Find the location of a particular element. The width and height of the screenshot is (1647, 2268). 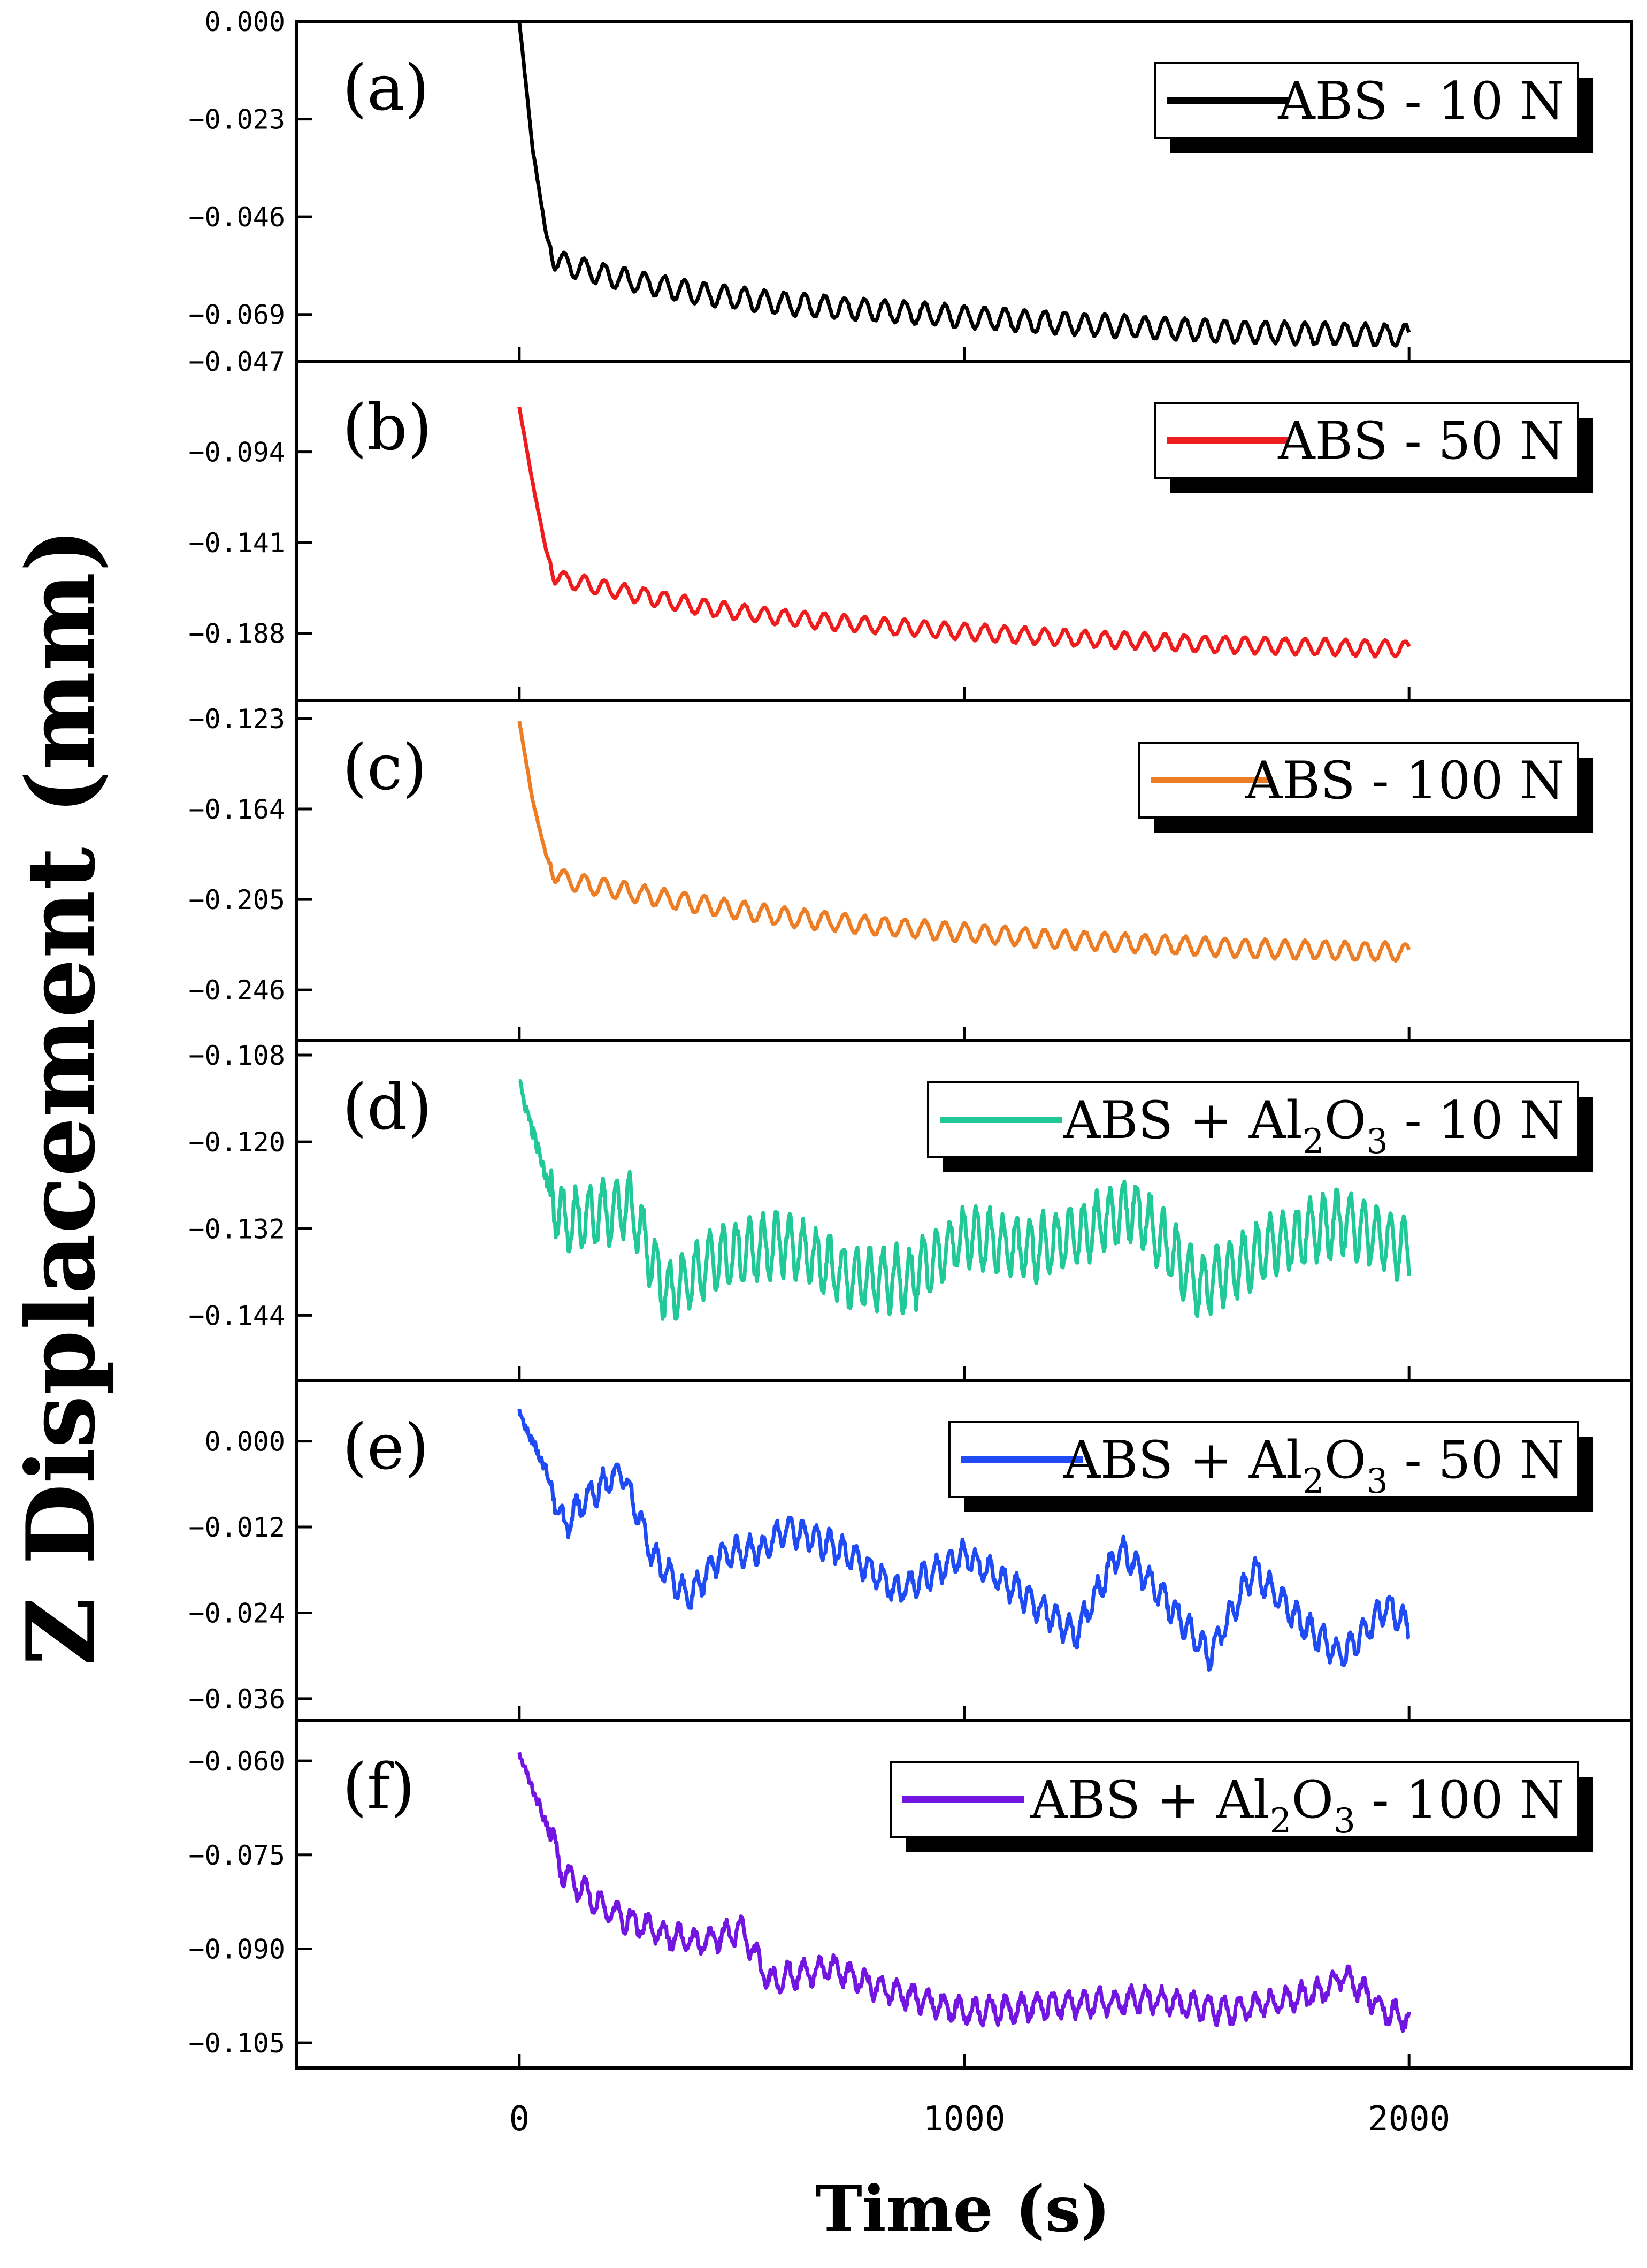

y-tick-label: −0.144 is located at coordinates (236, 1315).